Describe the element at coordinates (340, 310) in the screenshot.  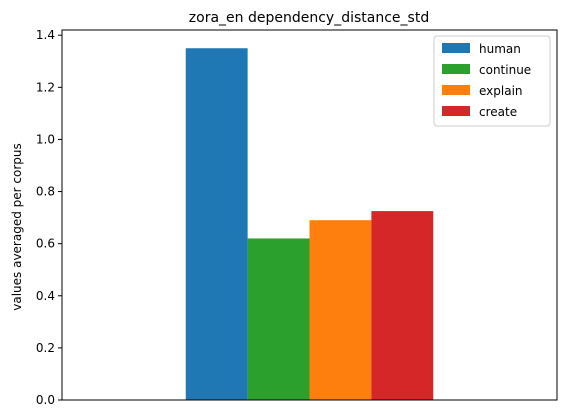
I see `bar-explain` at that location.